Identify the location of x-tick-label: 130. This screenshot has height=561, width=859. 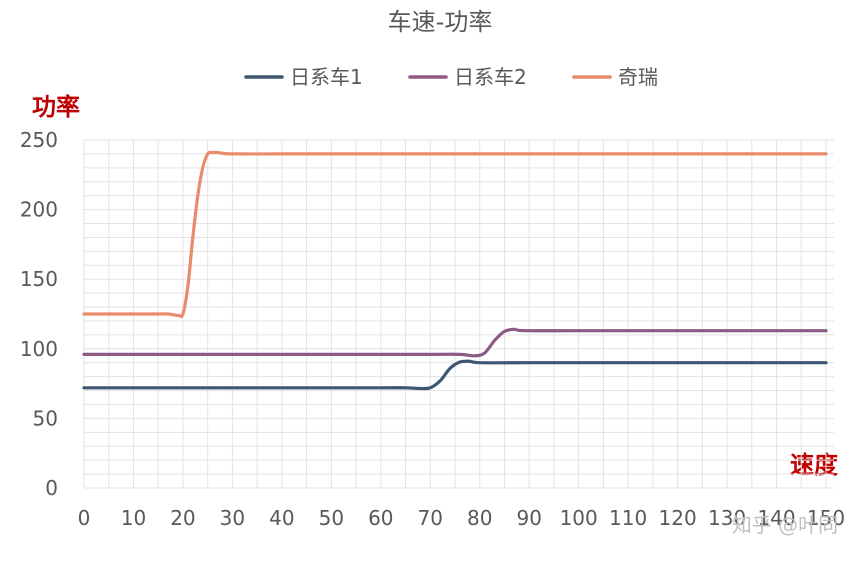
(727, 518).